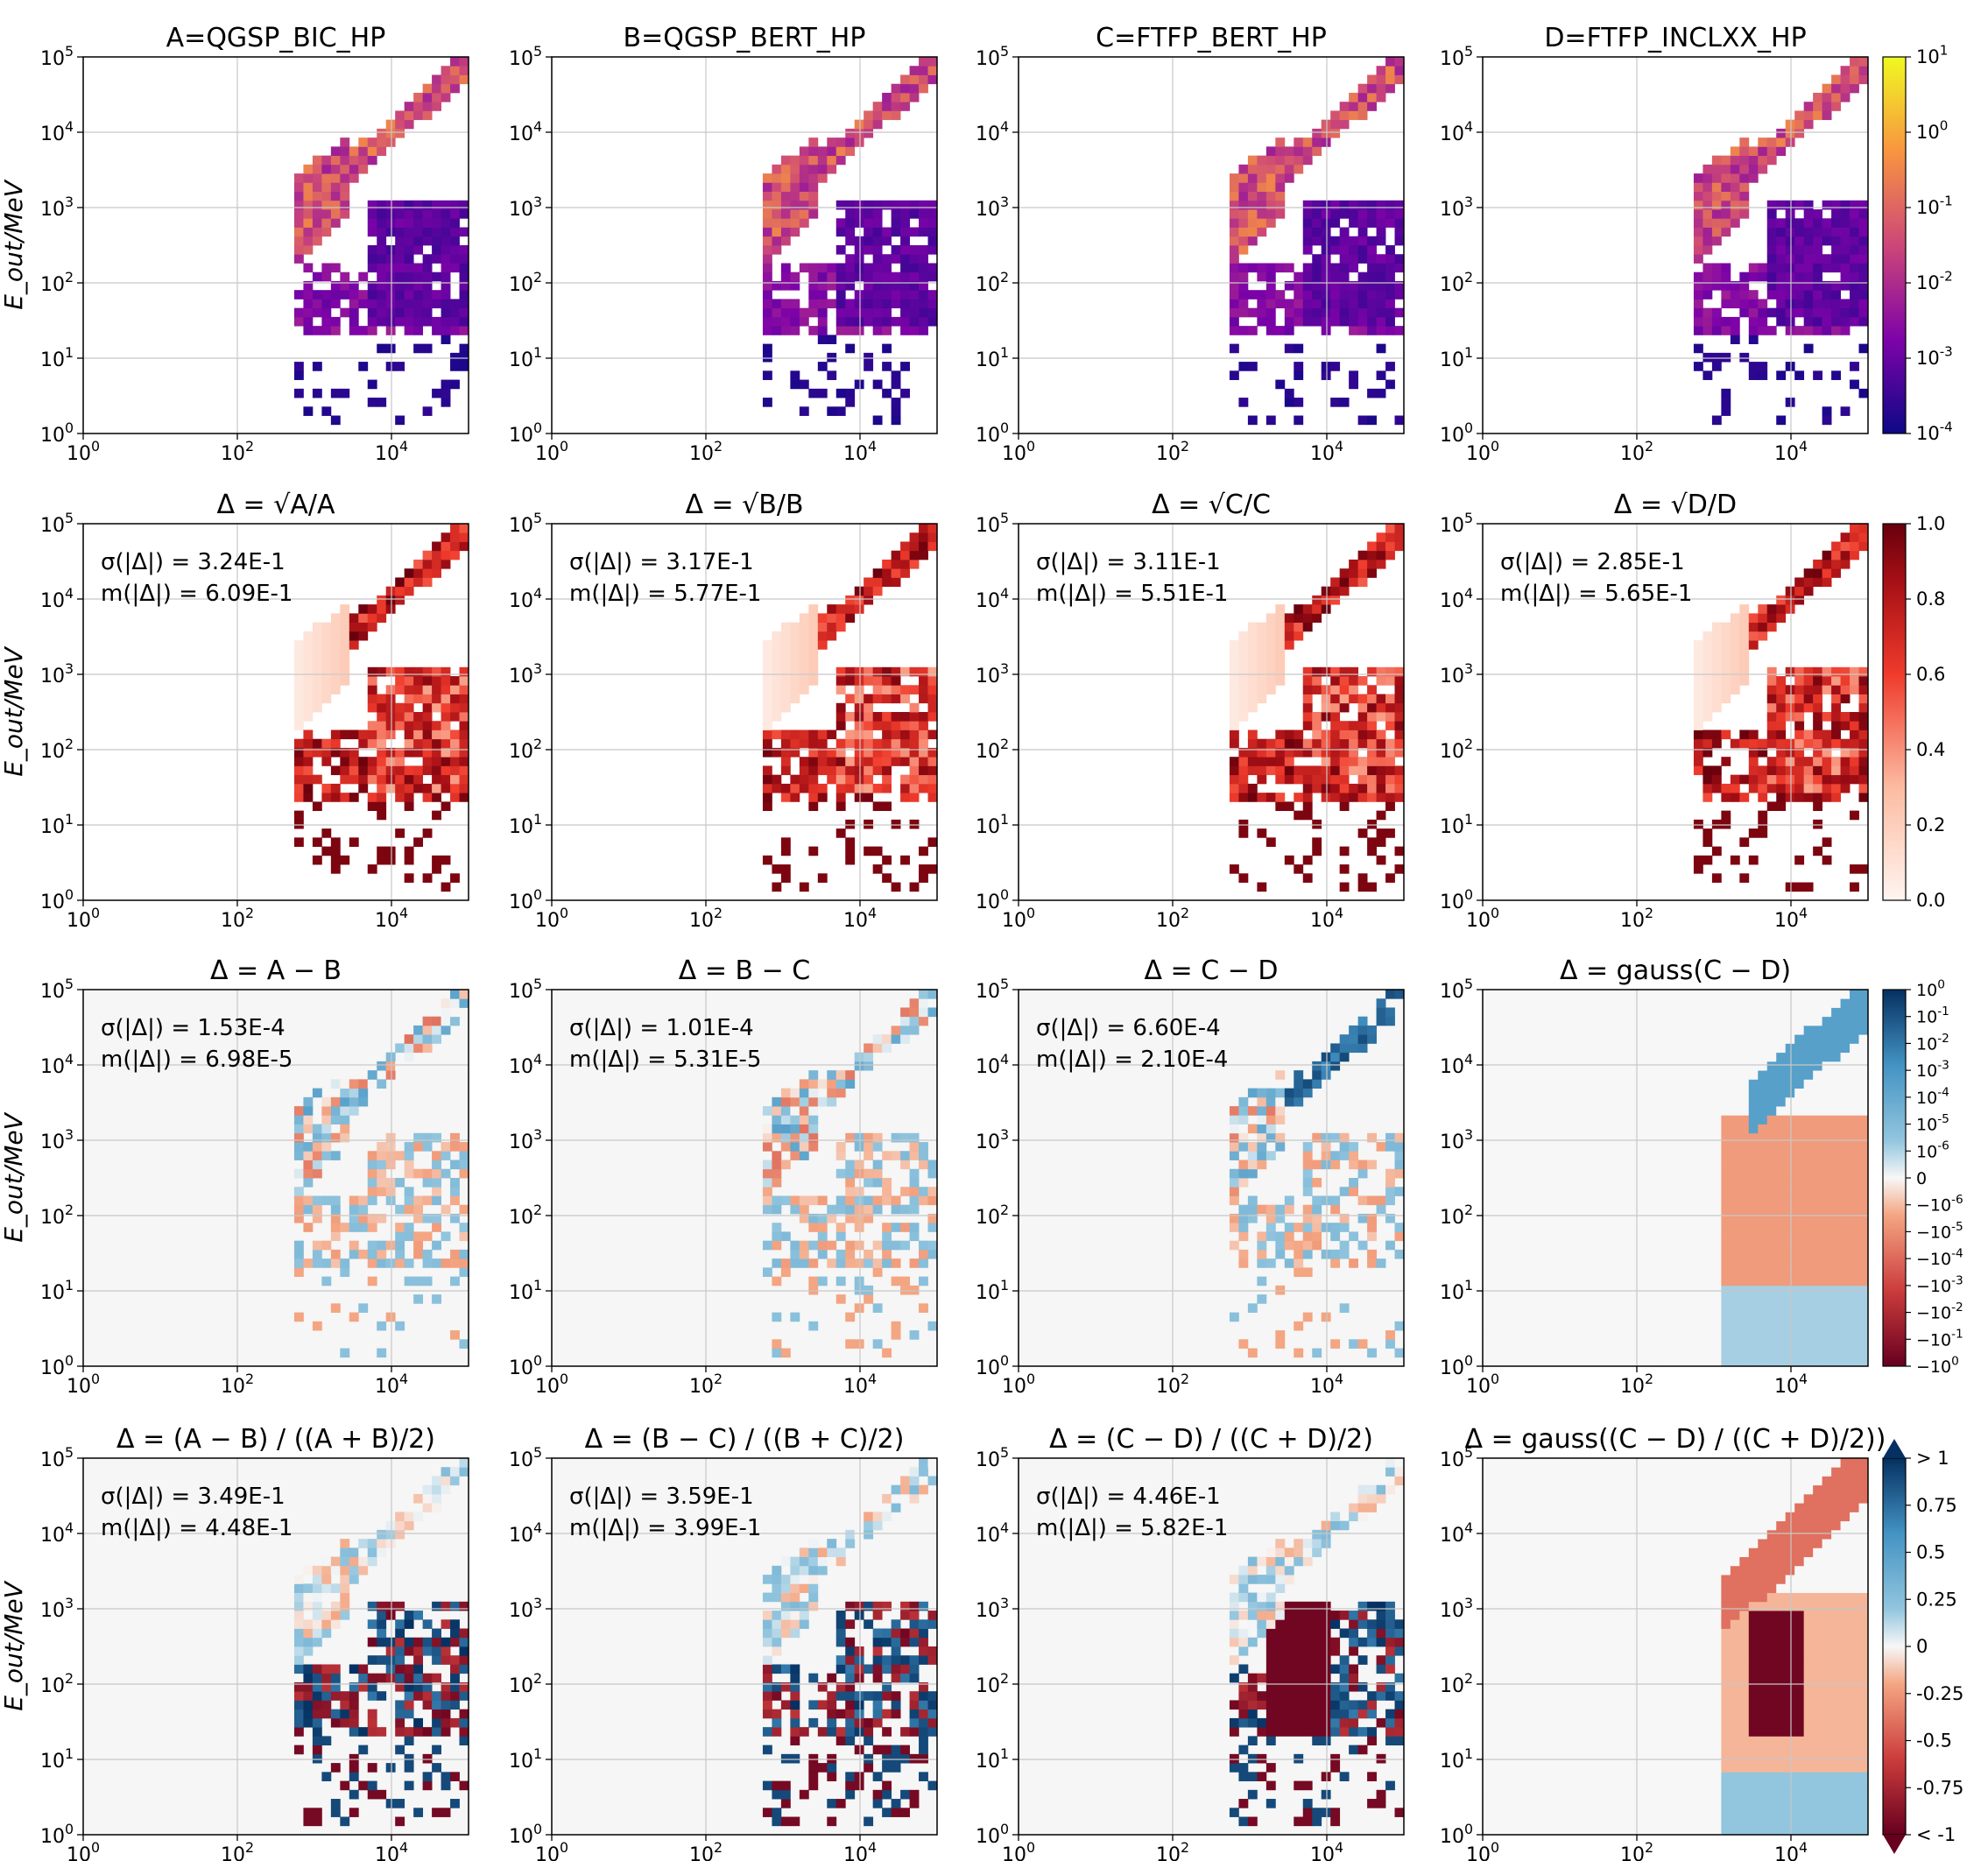 The height and width of the screenshot is (1861, 1988). I want to click on y-axis-label: E_out/MeV, so click(14, 244).